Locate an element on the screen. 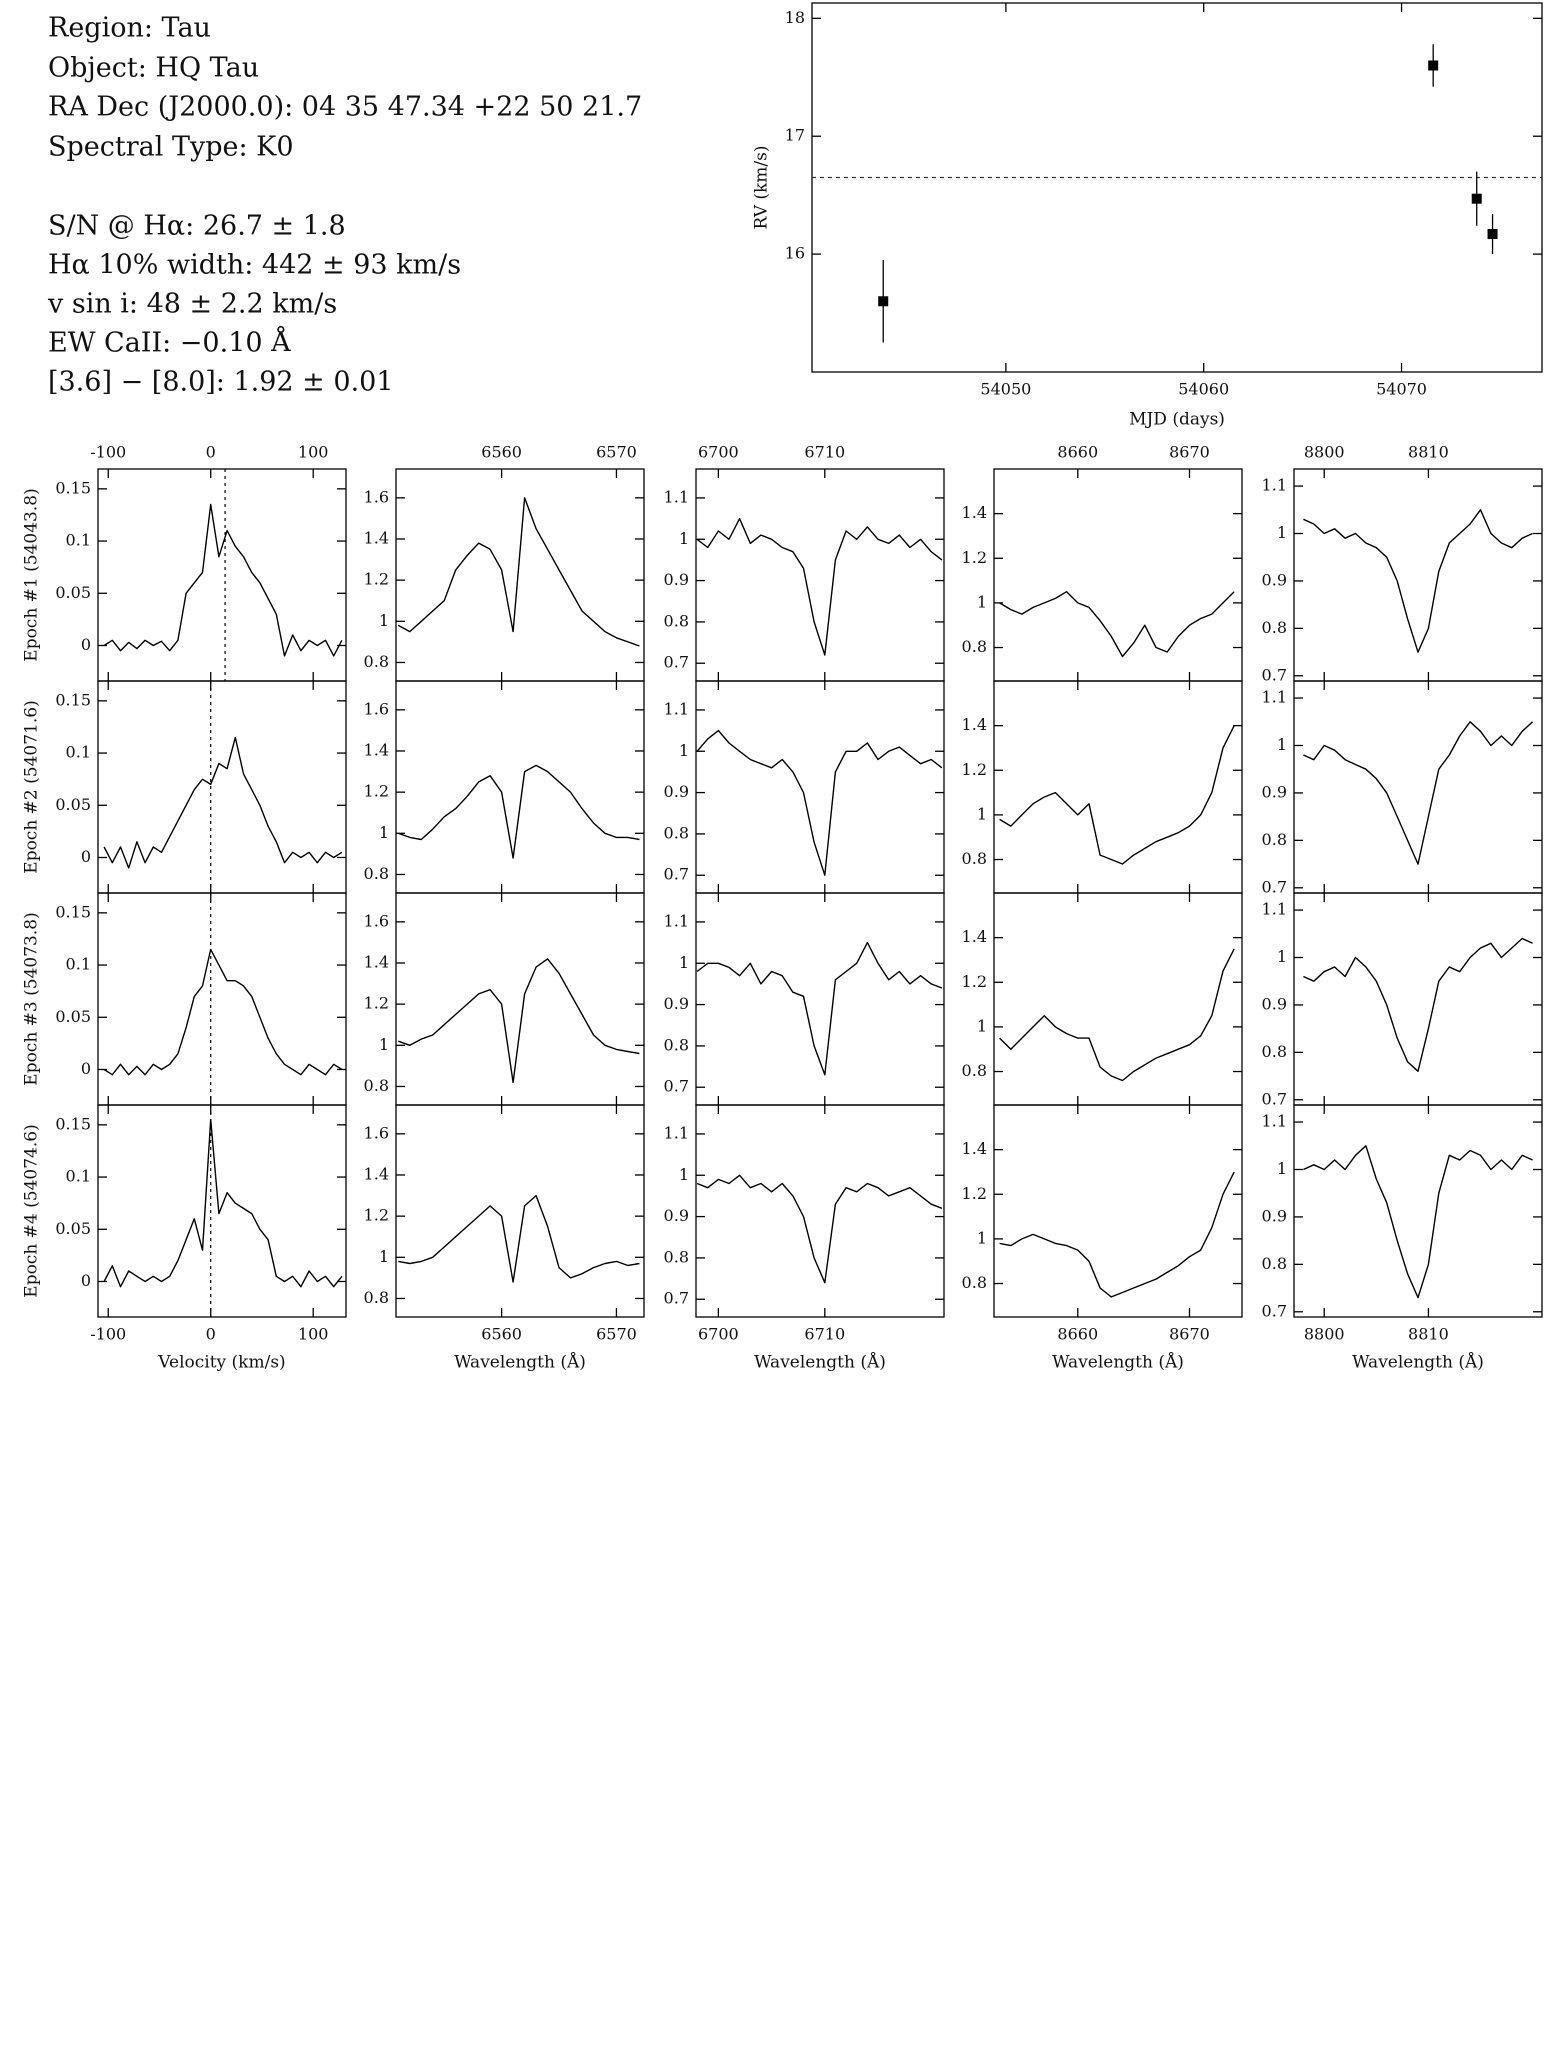 The height and width of the screenshot is (2069, 1547). x-axis-label: MJD (days) is located at coordinates (1177, 420).